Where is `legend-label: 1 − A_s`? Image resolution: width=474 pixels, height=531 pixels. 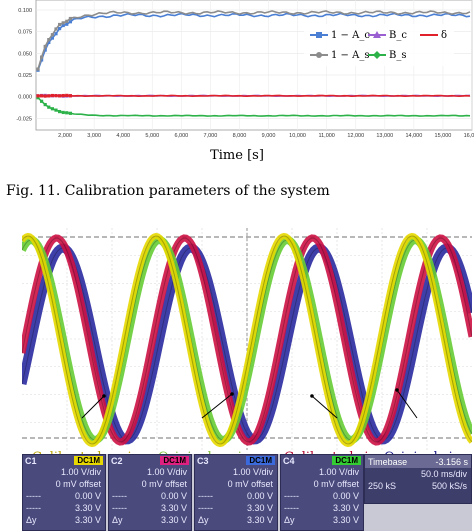 legend-label: 1 − A_s is located at coordinates (350, 55).